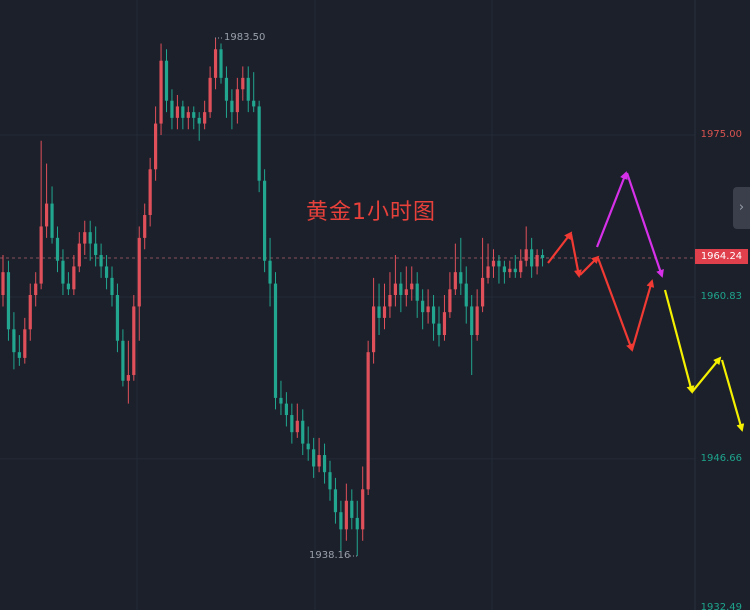 This screenshot has height=610, width=750. I want to click on y-tick-label: 1946.66, so click(721, 458).